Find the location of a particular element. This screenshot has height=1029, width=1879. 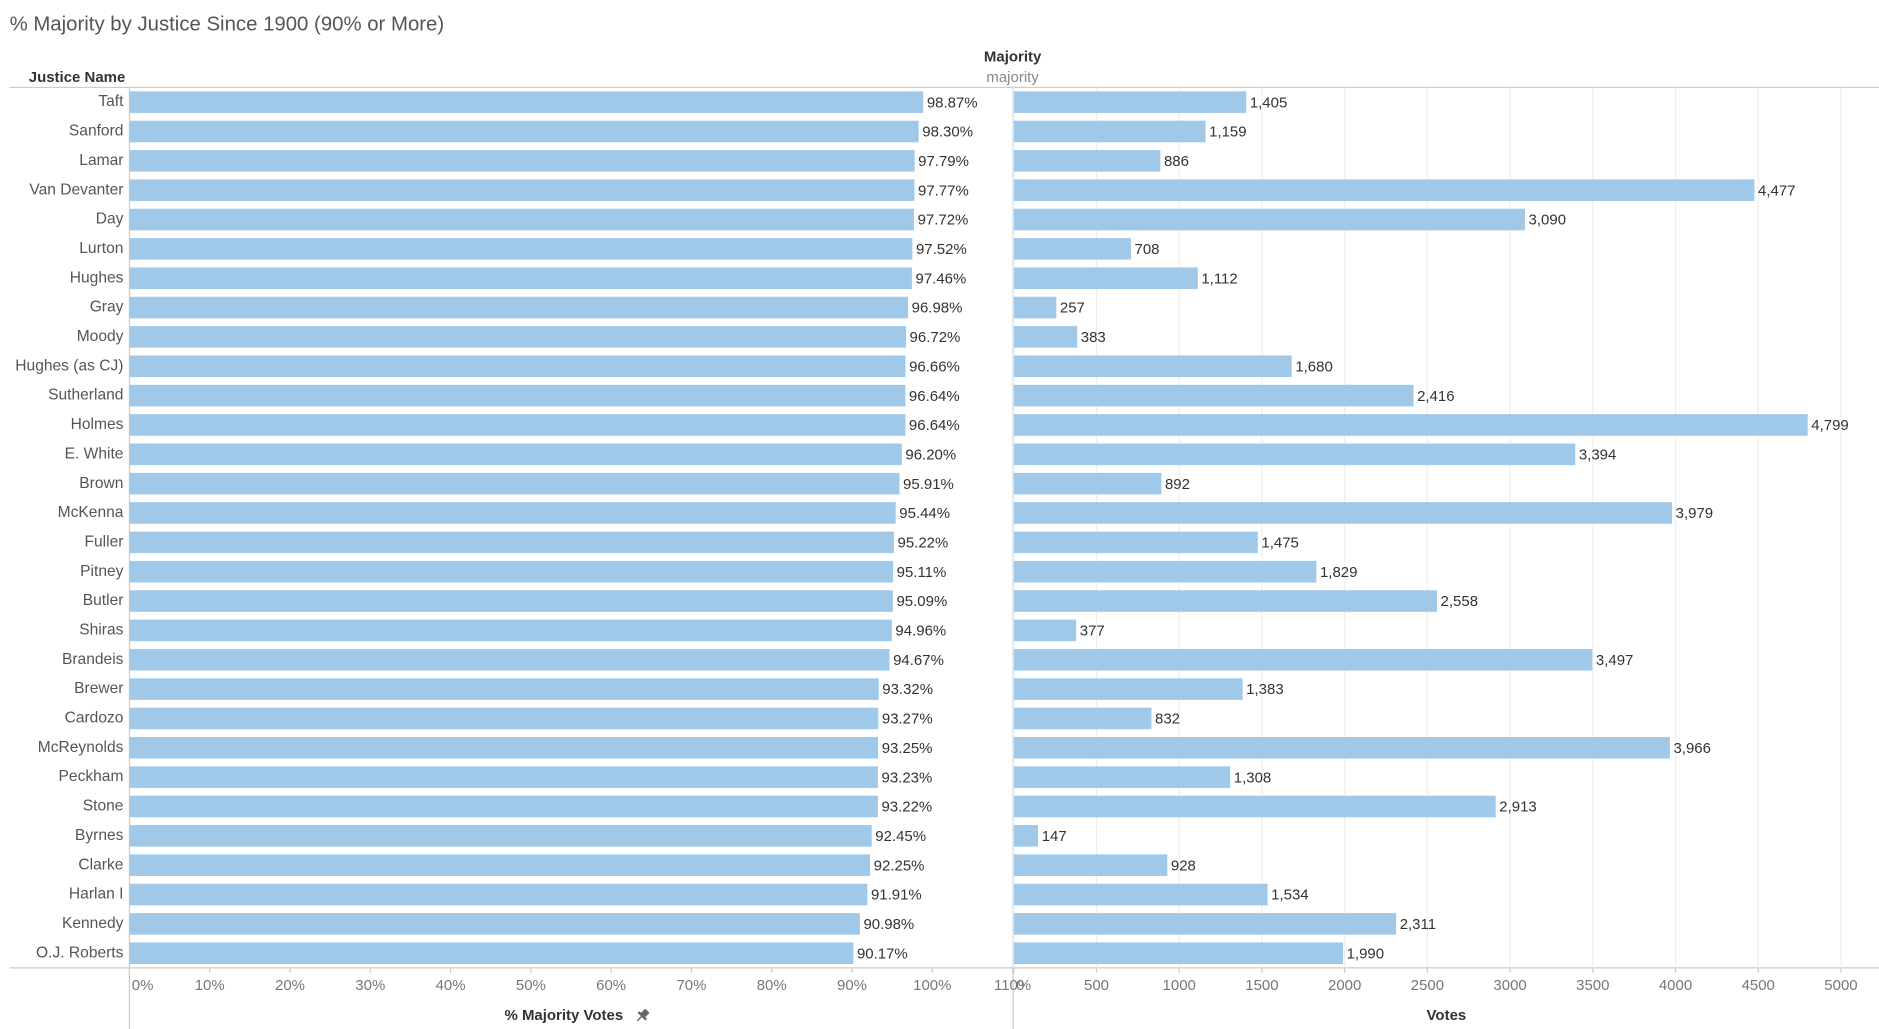

category-label: O.J. Roberts is located at coordinates (80, 952).